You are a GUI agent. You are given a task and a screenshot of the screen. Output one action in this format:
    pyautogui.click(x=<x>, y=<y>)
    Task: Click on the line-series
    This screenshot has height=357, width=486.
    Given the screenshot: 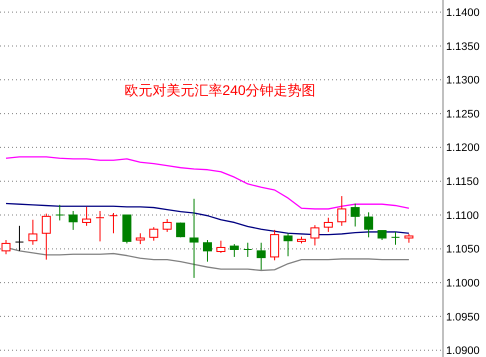 What is the action you would take?
    pyautogui.click(x=207, y=183)
    